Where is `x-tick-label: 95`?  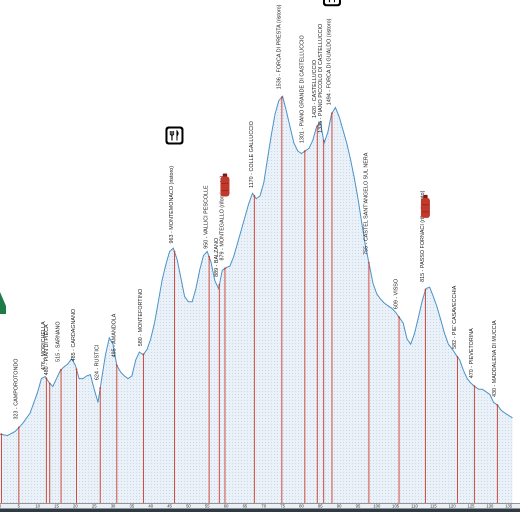
x-tick-label: 95 is located at coordinates (358, 506).